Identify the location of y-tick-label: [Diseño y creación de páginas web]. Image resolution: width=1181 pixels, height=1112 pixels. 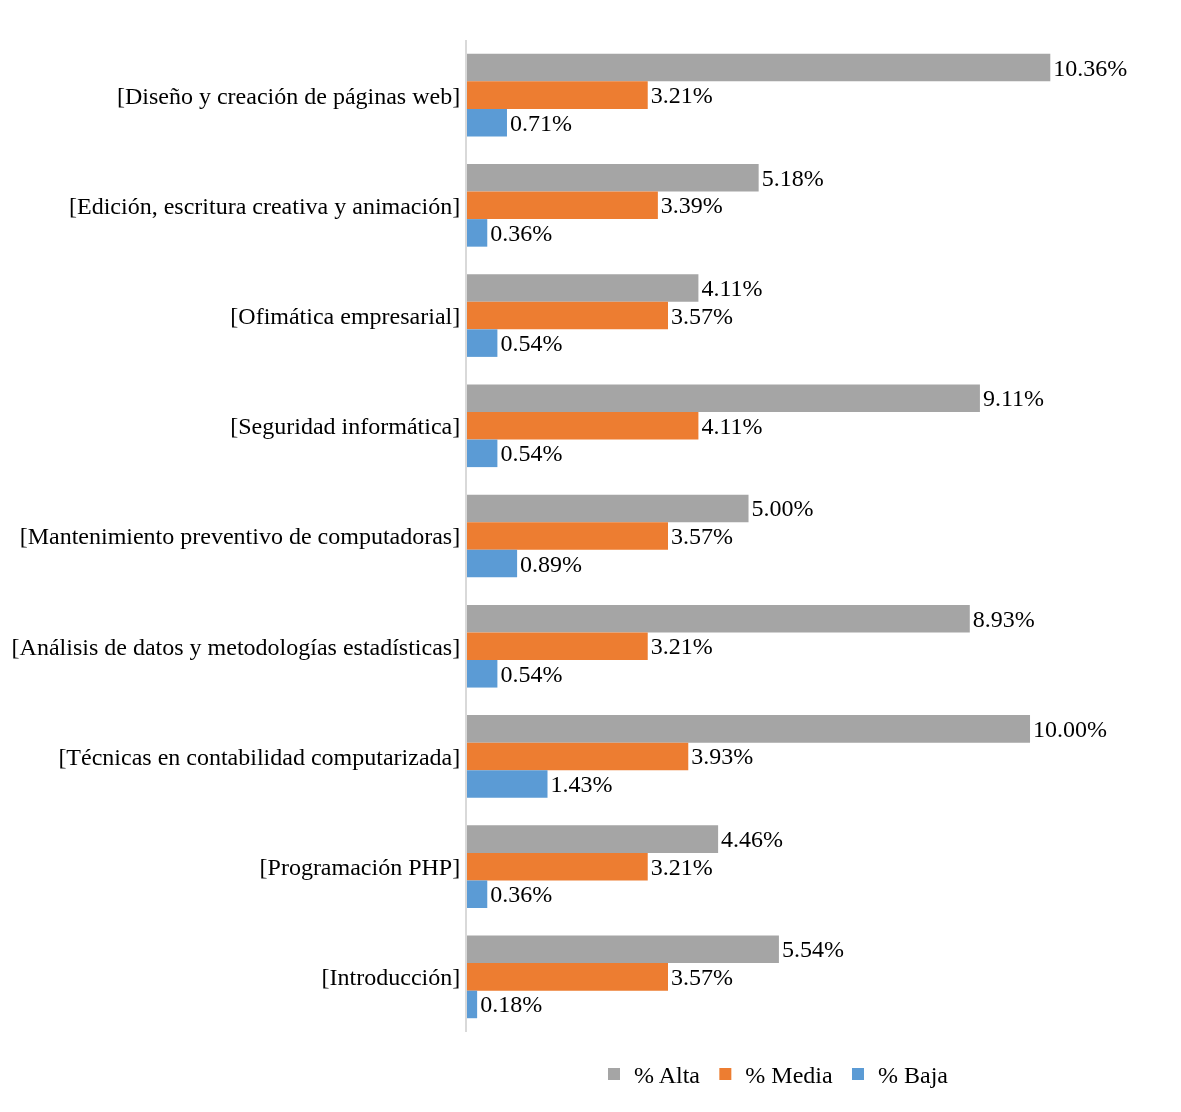
(289, 95).